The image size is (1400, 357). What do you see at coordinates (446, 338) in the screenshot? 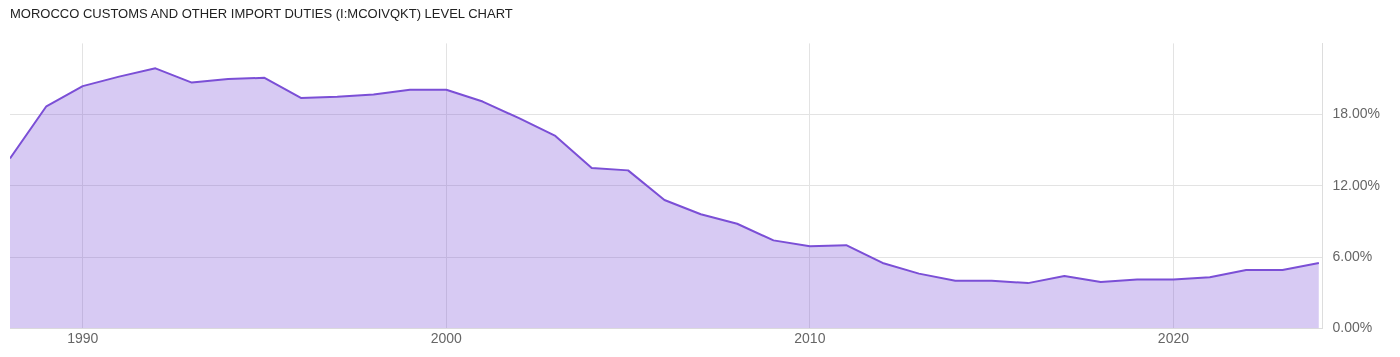
I see `x-tick-label: 2000` at bounding box center [446, 338].